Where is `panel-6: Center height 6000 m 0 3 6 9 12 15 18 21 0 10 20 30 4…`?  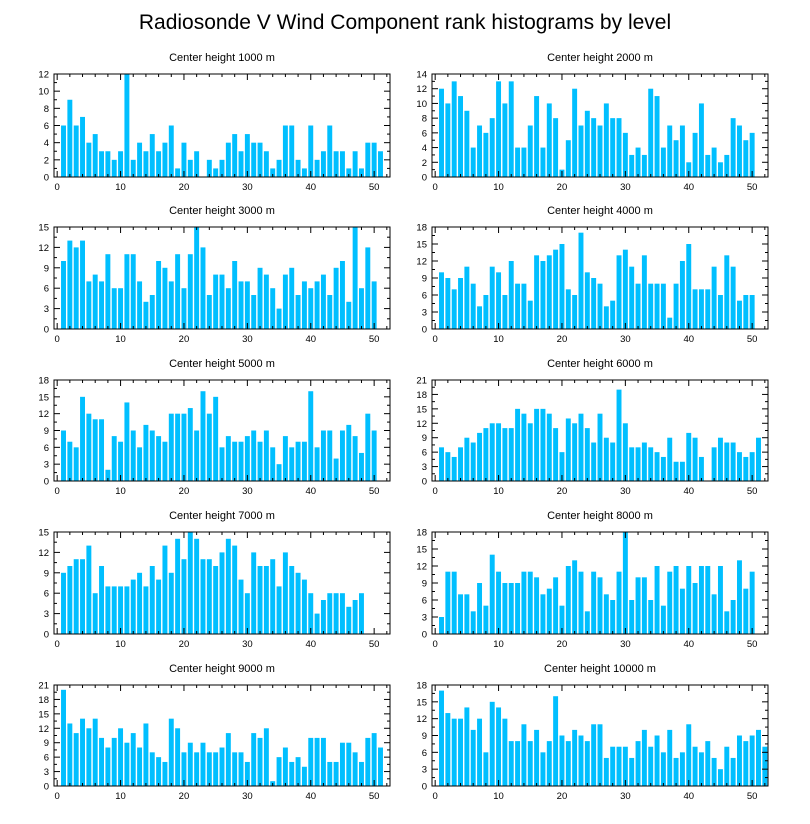
panel-6: Center height 6000 m 0 3 6 9 12 15 18 21 0 10 20 30 4… is located at coordinates (592, 427).